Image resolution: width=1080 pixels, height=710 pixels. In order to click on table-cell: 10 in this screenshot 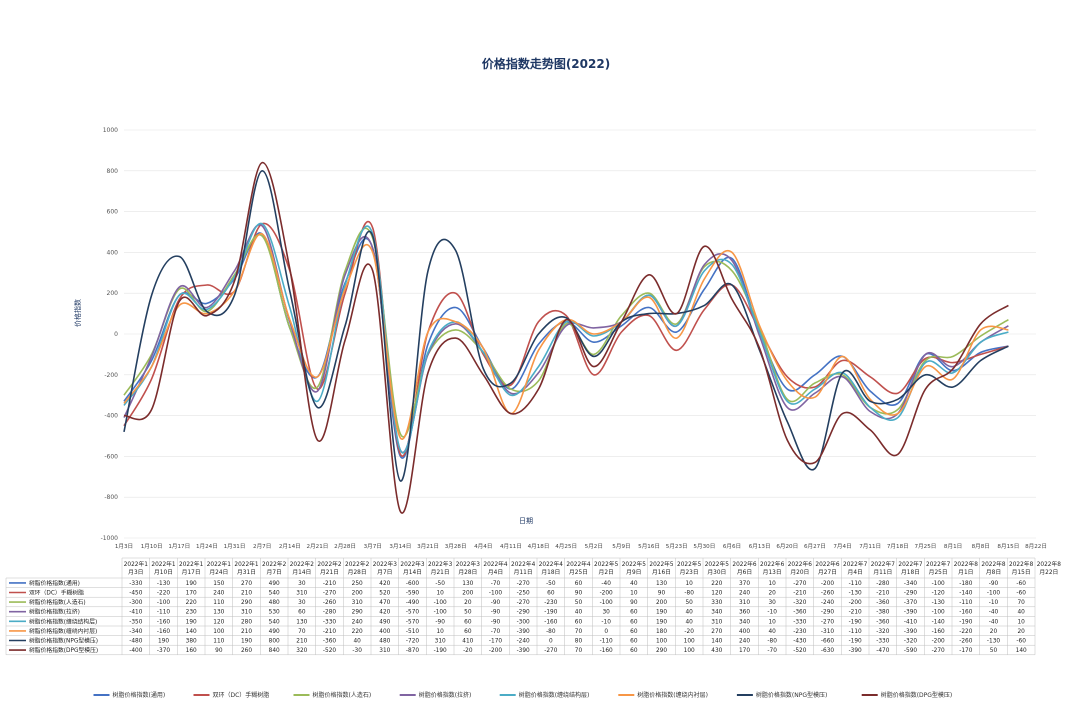, I will do `click(634, 594)`.